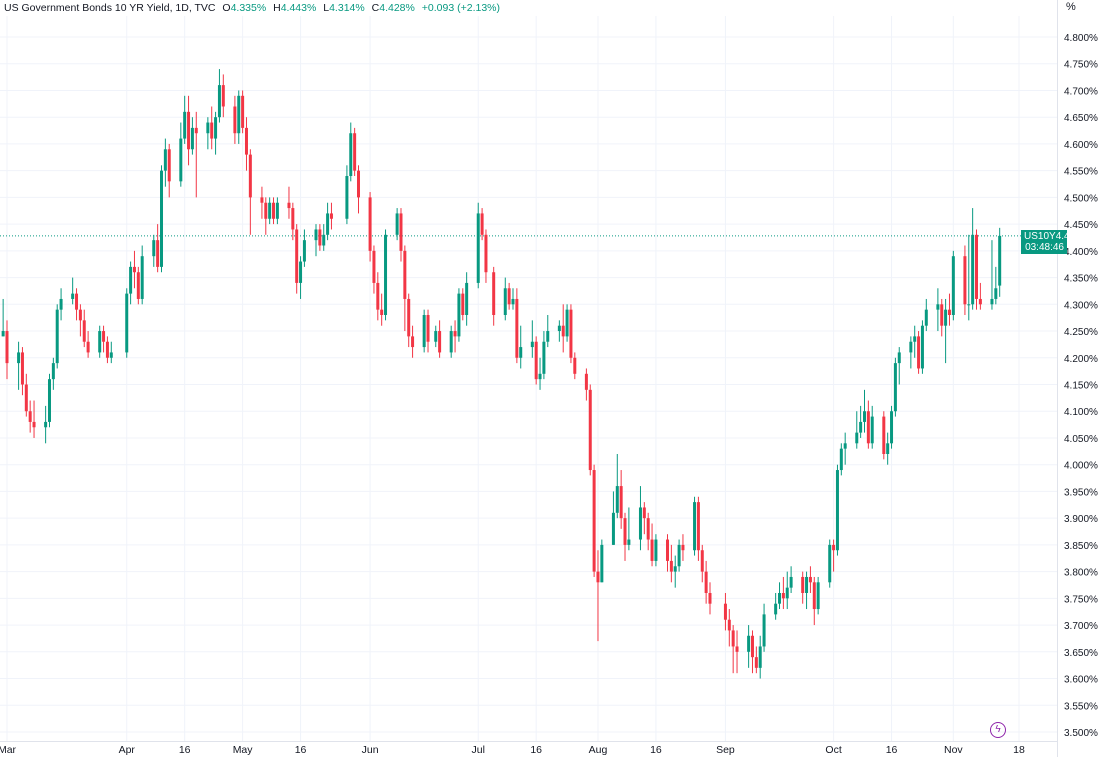 The width and height of the screenshot is (1105, 757). Describe the element at coordinates (725, 750) in the screenshot. I see `x-tick-label: Sep` at that location.